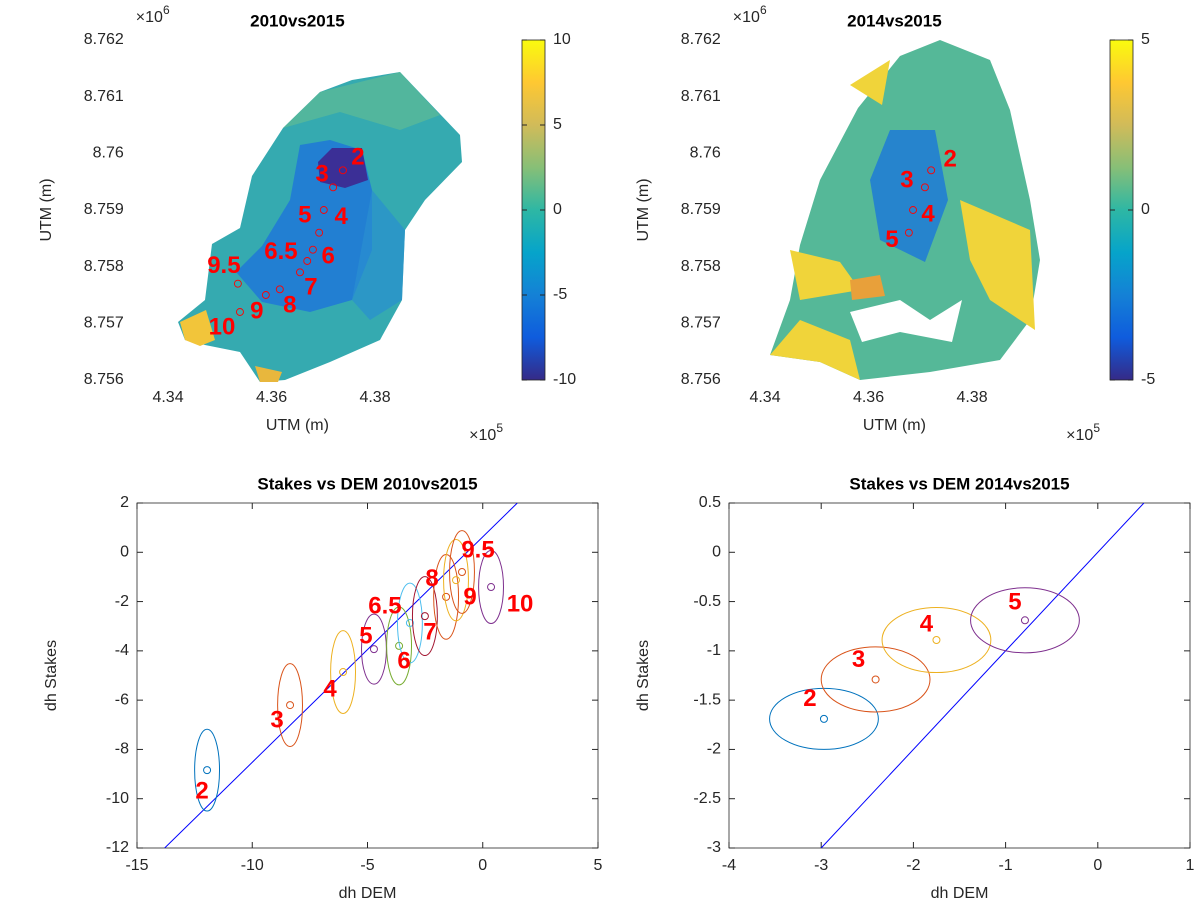 The height and width of the screenshot is (911, 1198). Describe the element at coordinates (701, 323) in the screenshot. I see `y-tick-label: 8.757` at that location.